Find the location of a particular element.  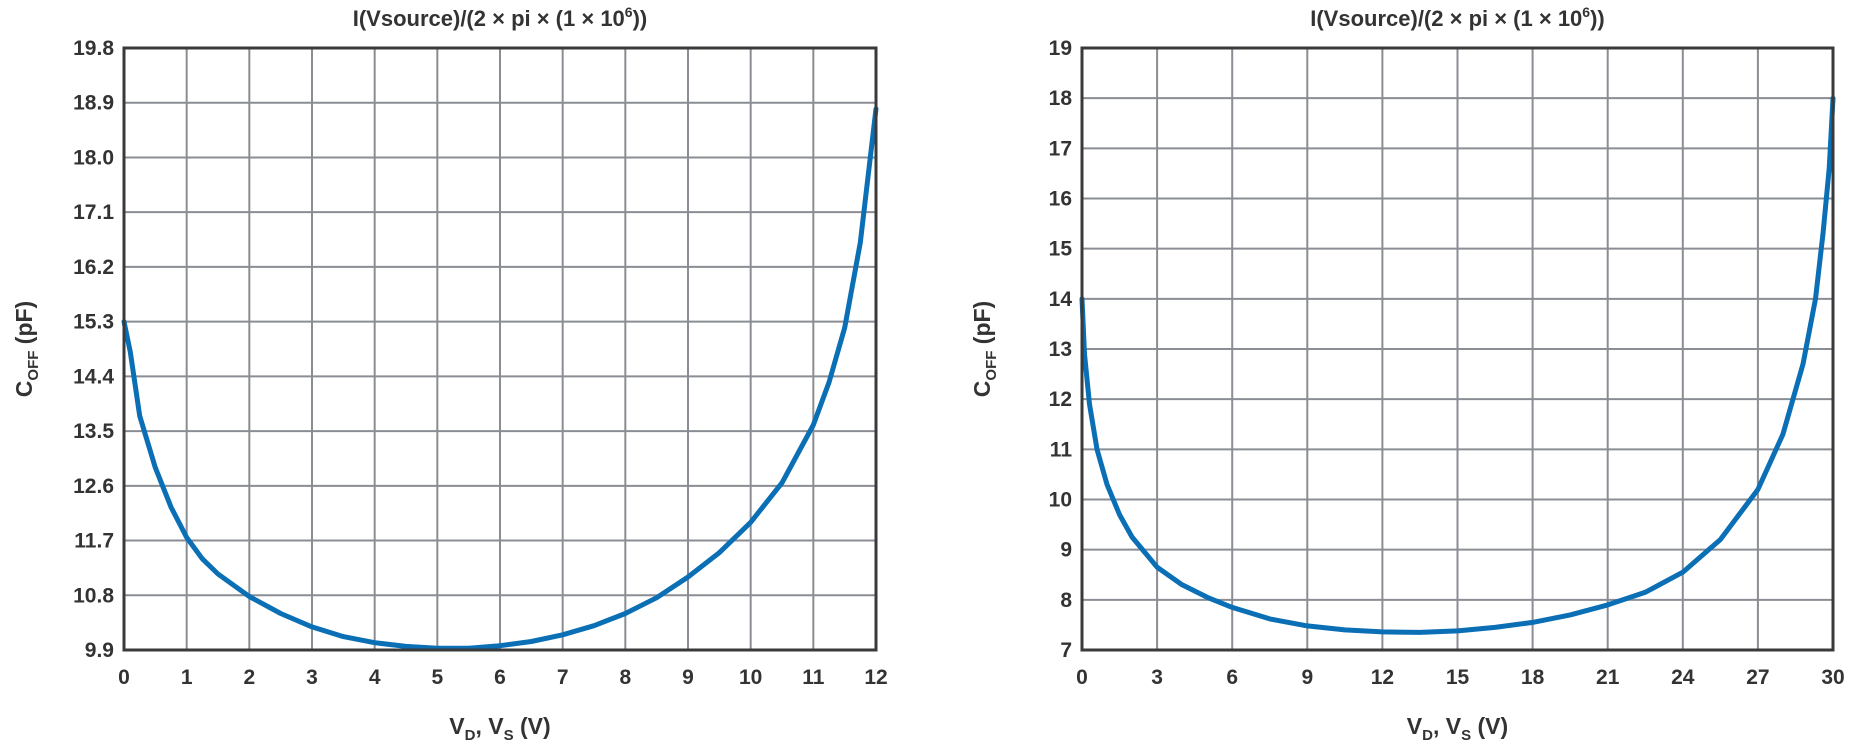

y-tick-label: 9 is located at coordinates (1066, 550).